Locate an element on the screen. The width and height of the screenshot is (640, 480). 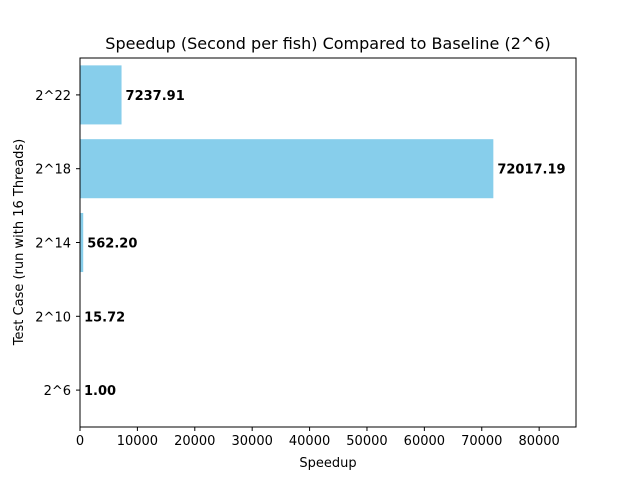
x-tick-label-0: 0 is located at coordinates (80, 441).